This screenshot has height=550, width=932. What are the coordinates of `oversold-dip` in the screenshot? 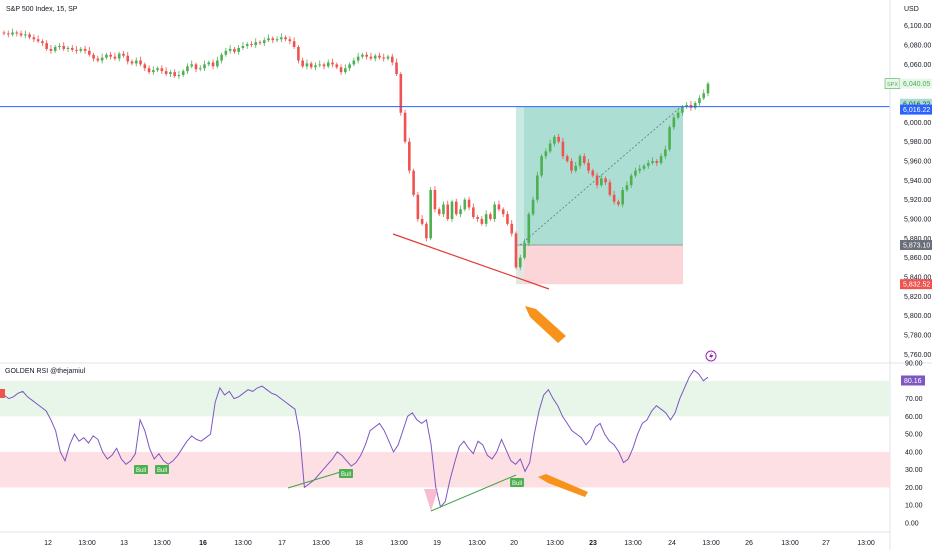 It's located at (431, 500).